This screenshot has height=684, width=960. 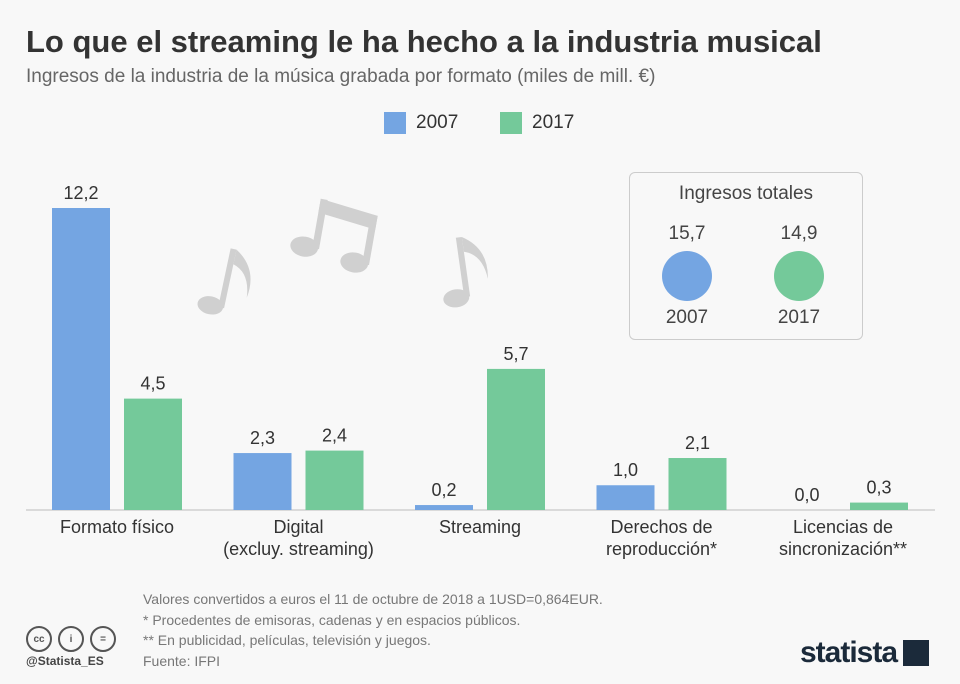 What do you see at coordinates (687, 317) in the screenshot?
I see `total-year: 2007` at bounding box center [687, 317].